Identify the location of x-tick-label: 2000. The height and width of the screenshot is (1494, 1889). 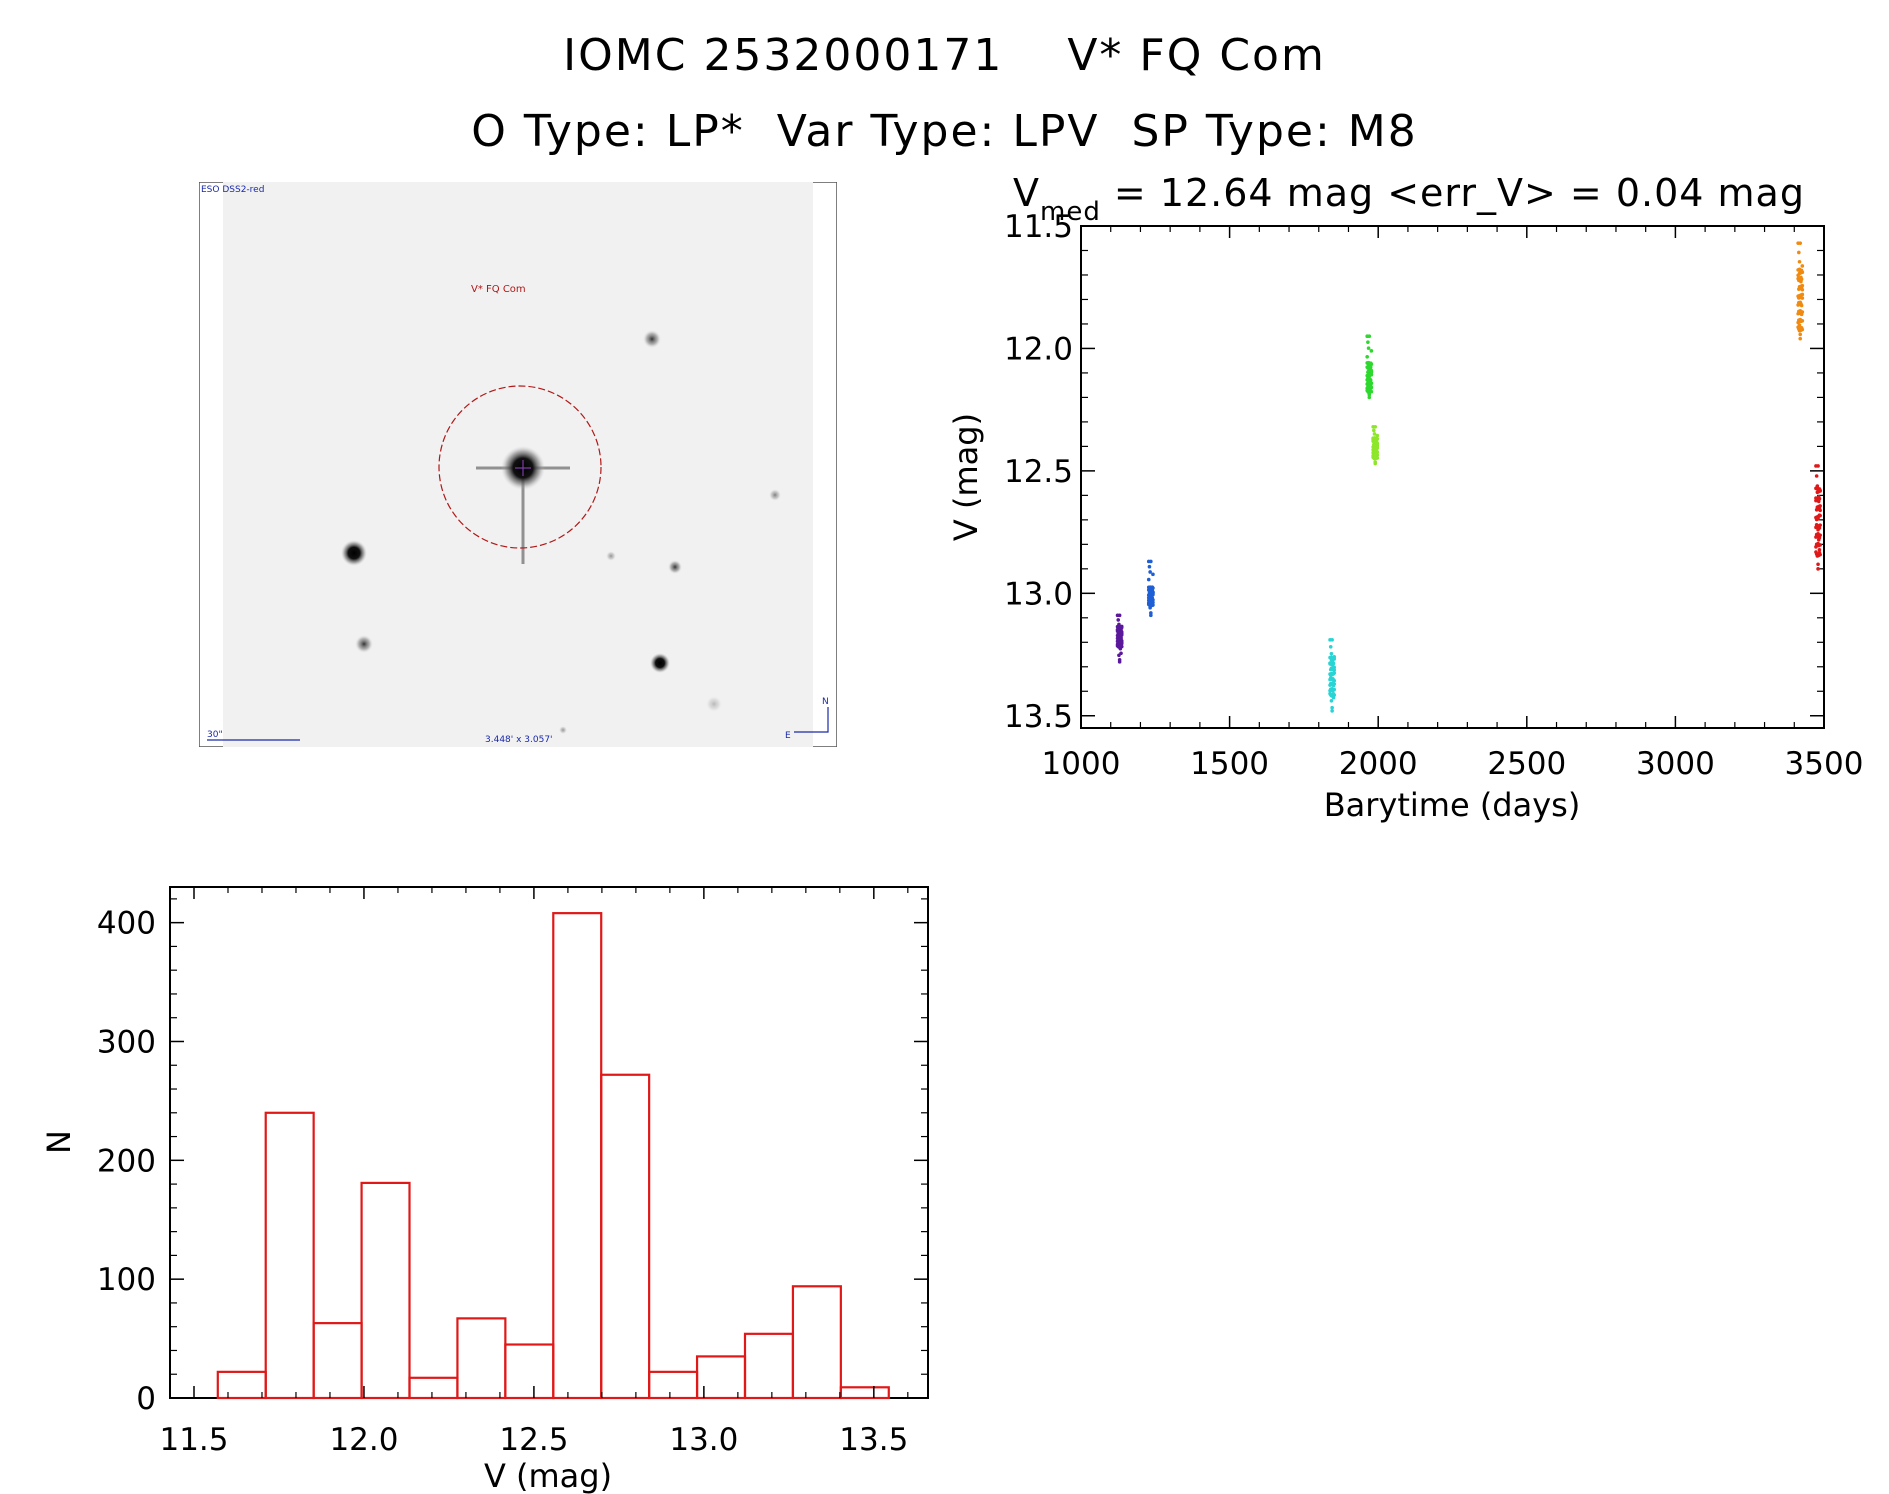
(1378, 764).